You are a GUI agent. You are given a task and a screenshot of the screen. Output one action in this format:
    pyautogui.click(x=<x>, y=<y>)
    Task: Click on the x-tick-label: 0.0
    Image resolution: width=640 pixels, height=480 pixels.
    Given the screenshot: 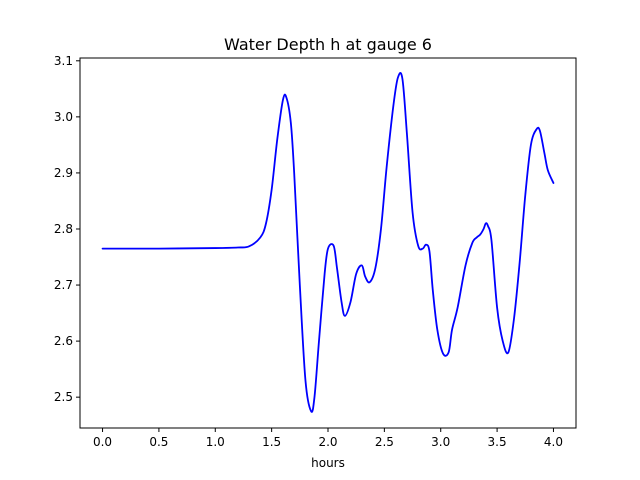 What is the action you would take?
    pyautogui.click(x=102, y=442)
    